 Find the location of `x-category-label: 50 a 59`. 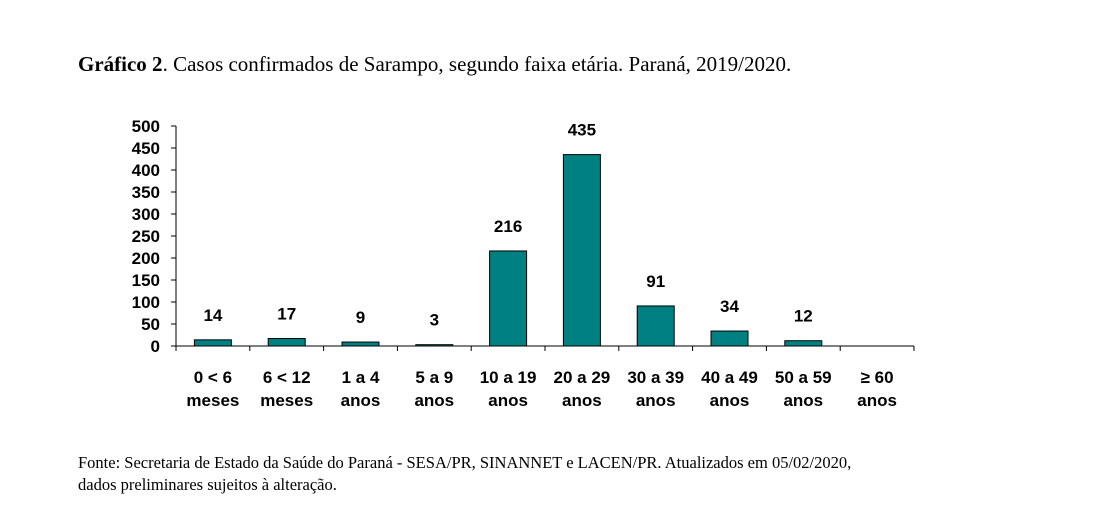

x-category-label: 50 a 59 is located at coordinates (803, 377).